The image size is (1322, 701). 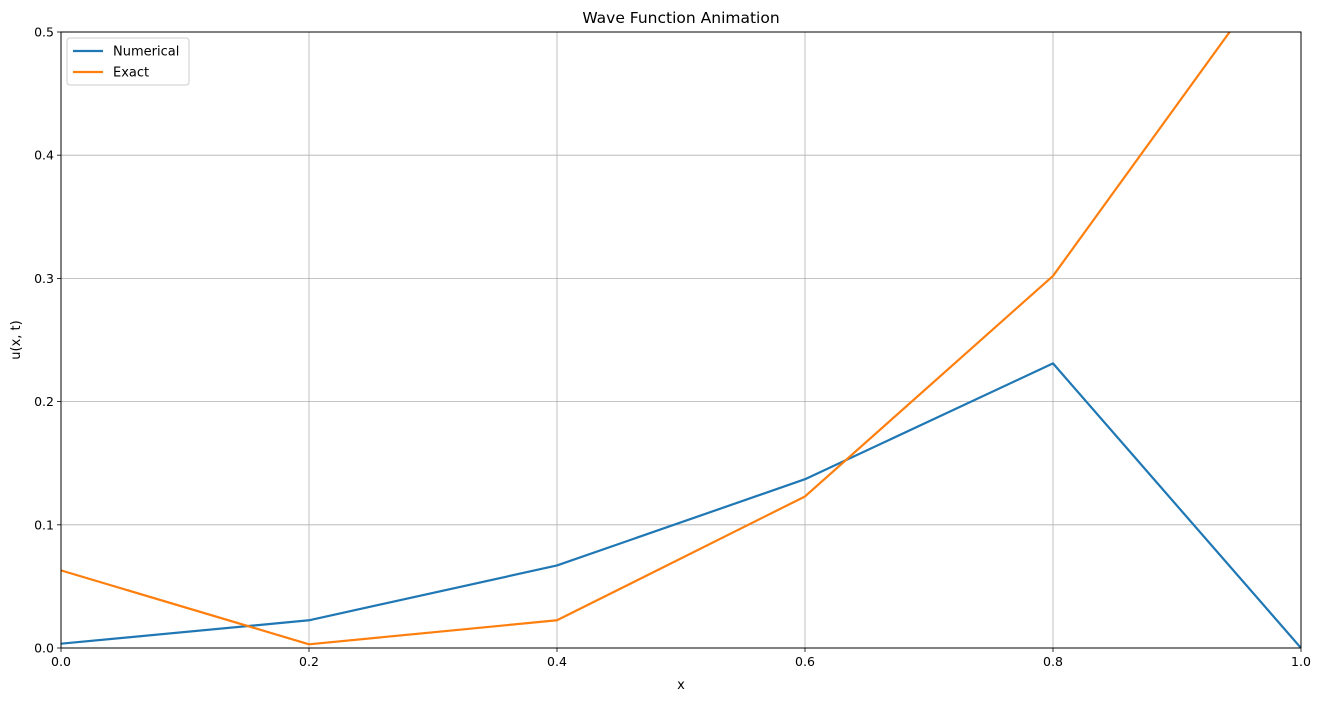 I want to click on legend: Numerical Exact, so click(x=128, y=61).